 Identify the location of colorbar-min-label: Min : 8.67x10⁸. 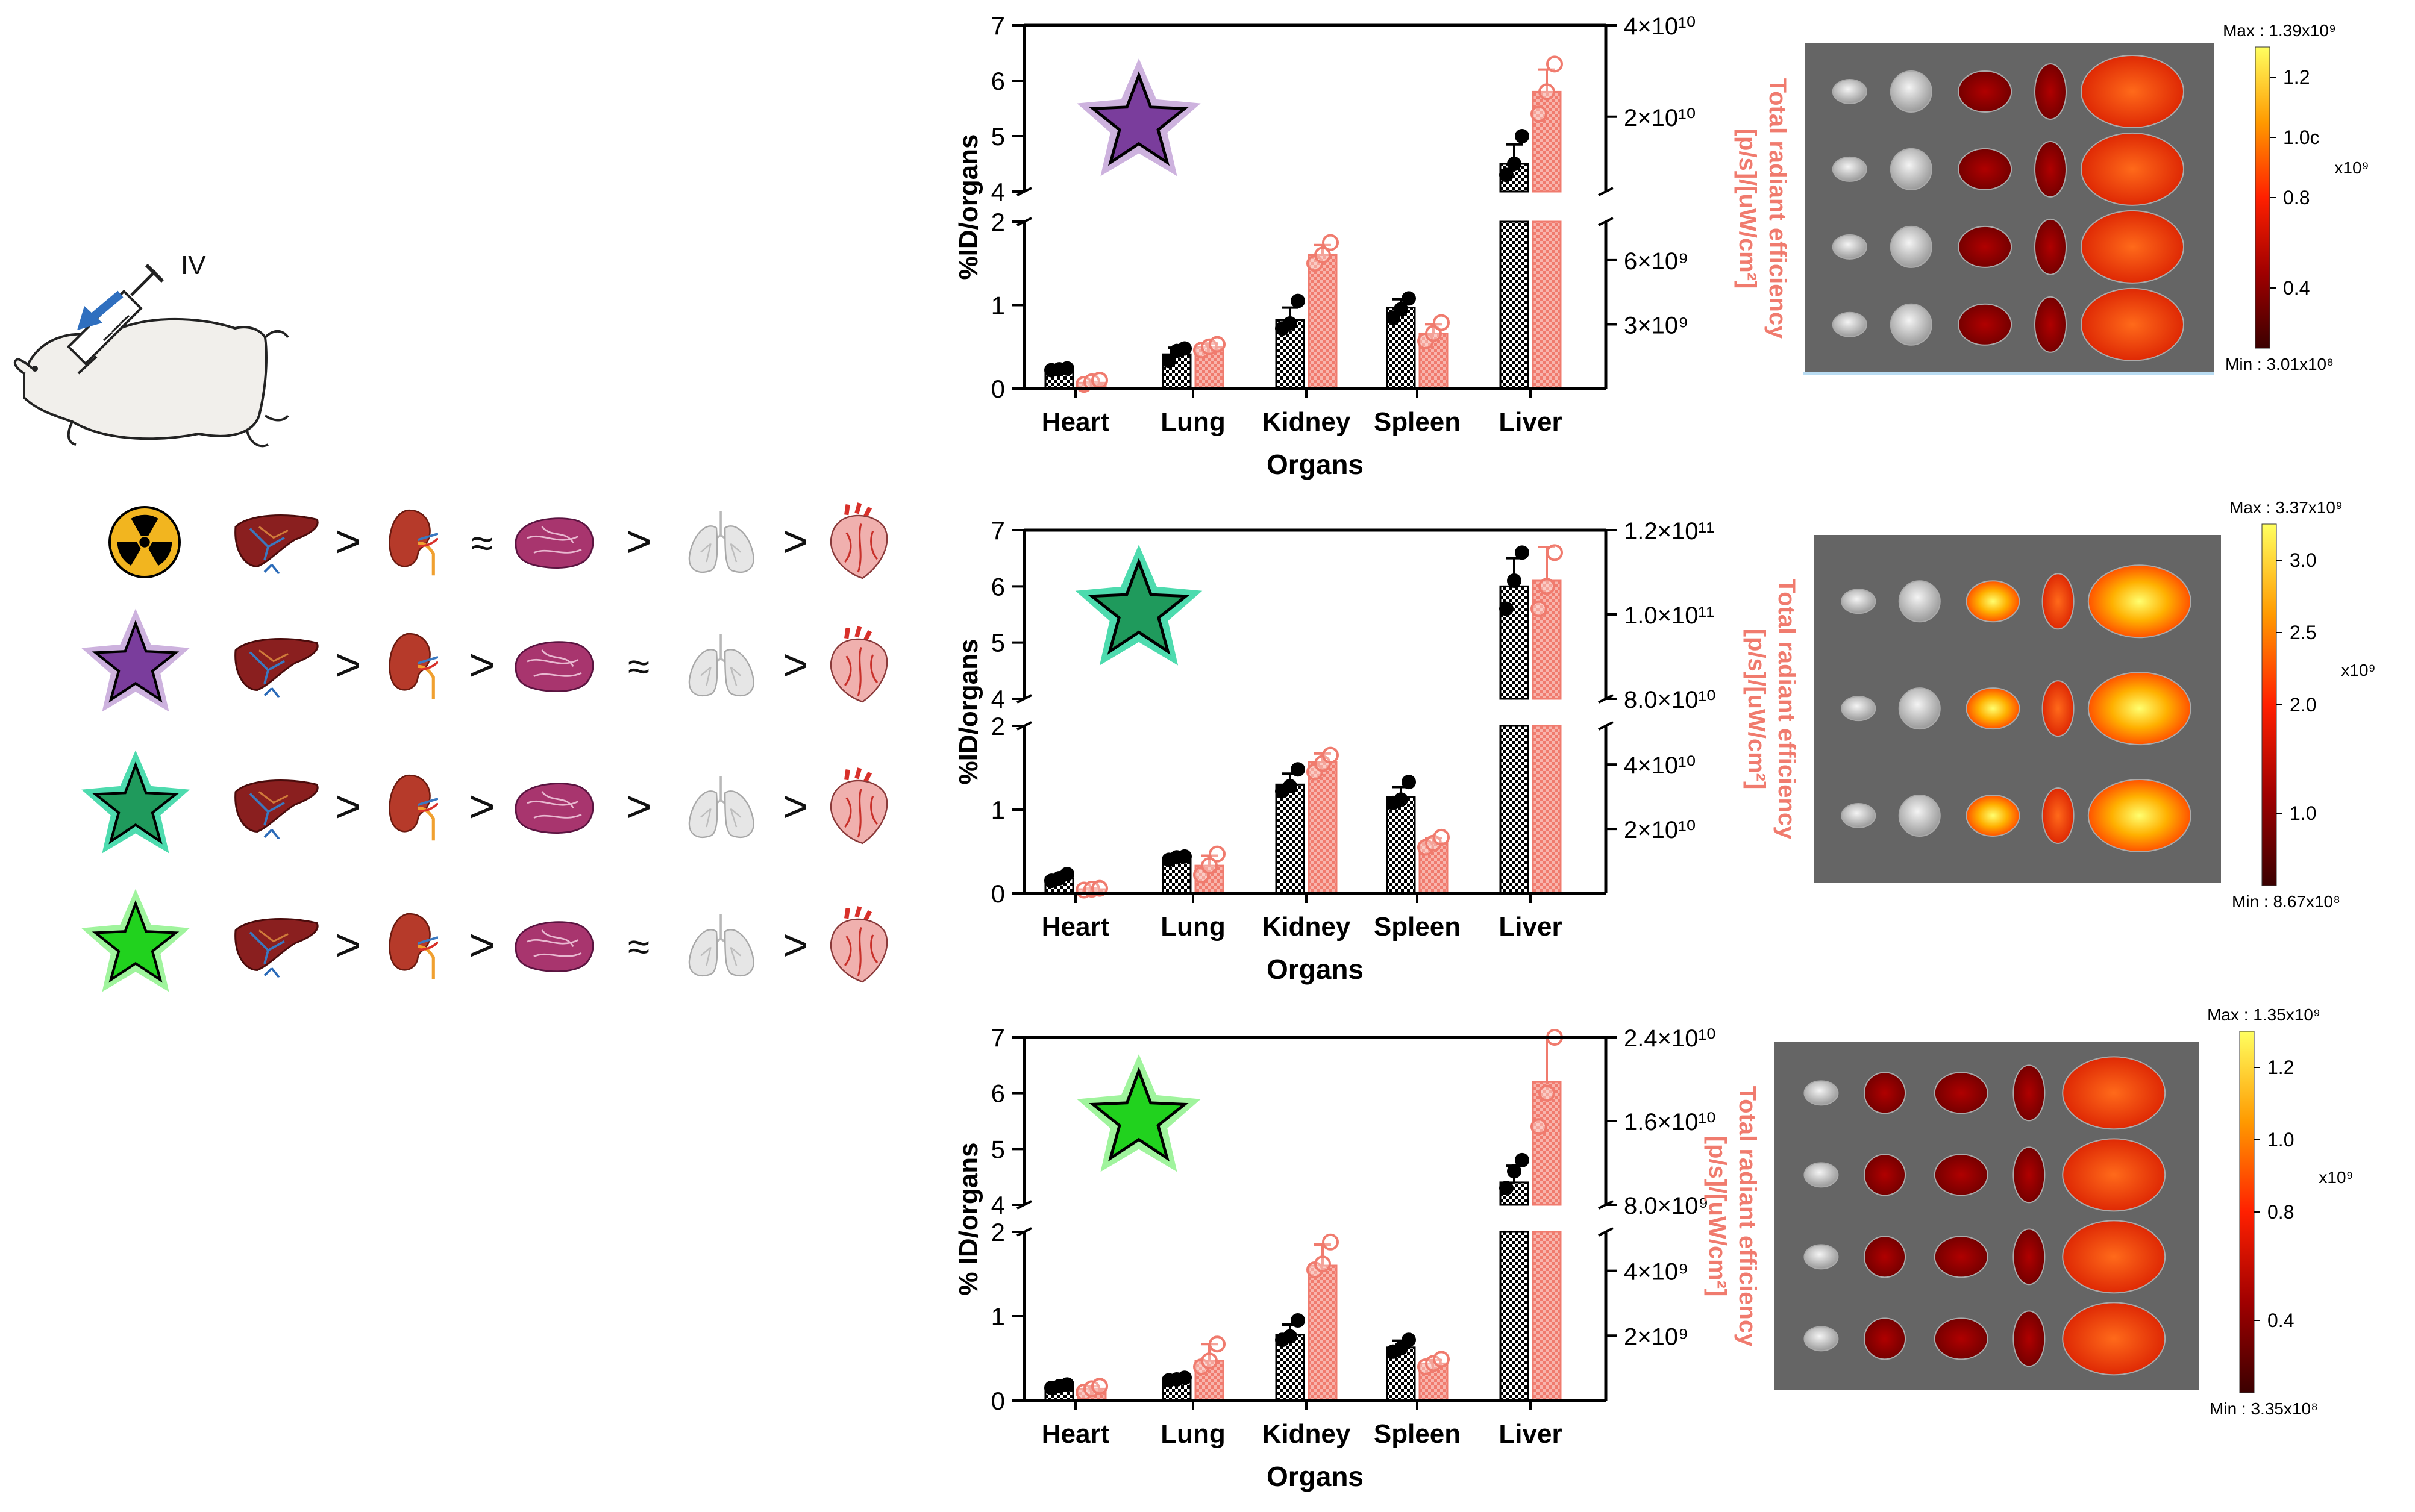
(2286, 901).